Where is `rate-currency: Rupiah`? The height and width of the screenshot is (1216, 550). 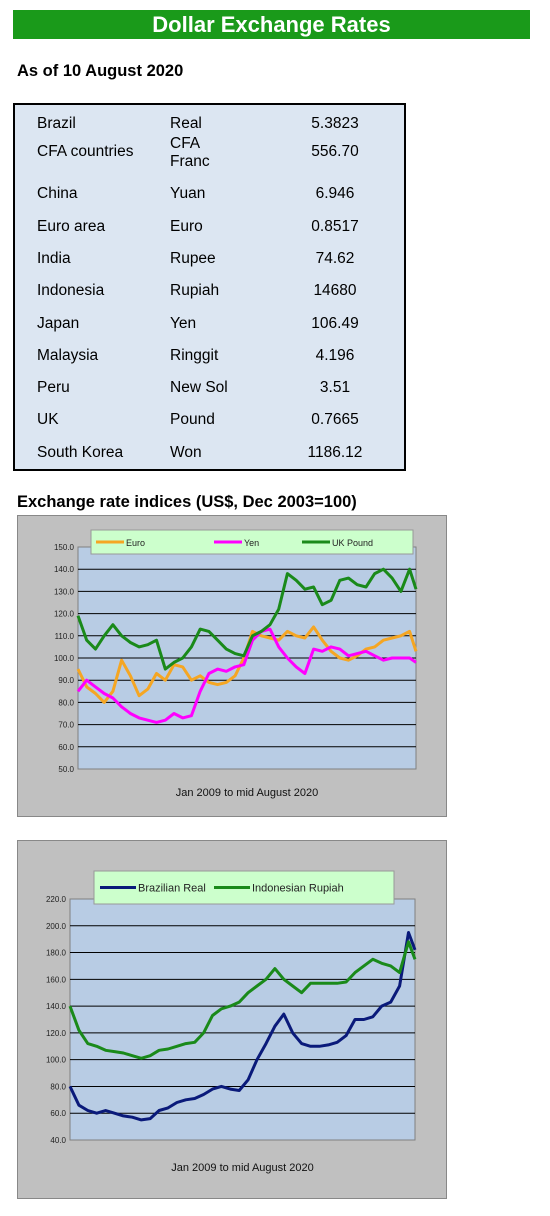
rate-currency: Rupiah is located at coordinates (195, 290).